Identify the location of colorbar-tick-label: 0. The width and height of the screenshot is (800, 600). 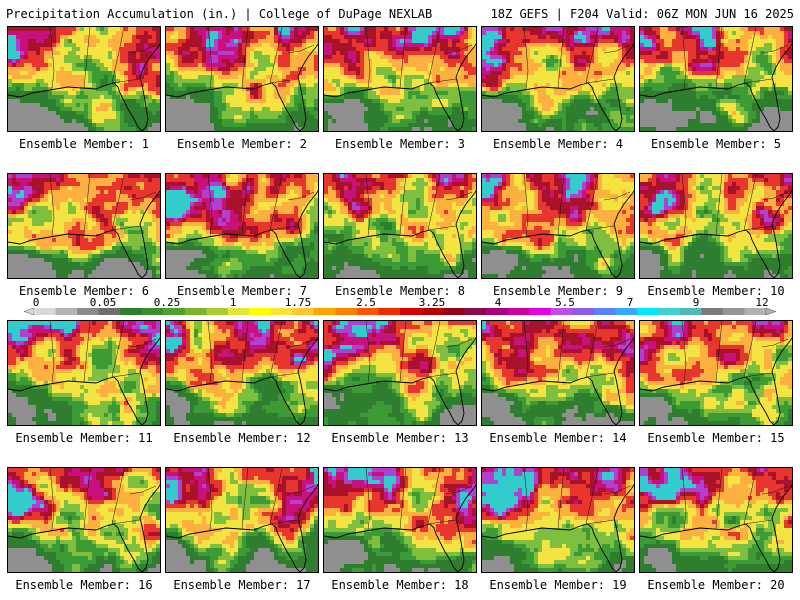
(36, 302).